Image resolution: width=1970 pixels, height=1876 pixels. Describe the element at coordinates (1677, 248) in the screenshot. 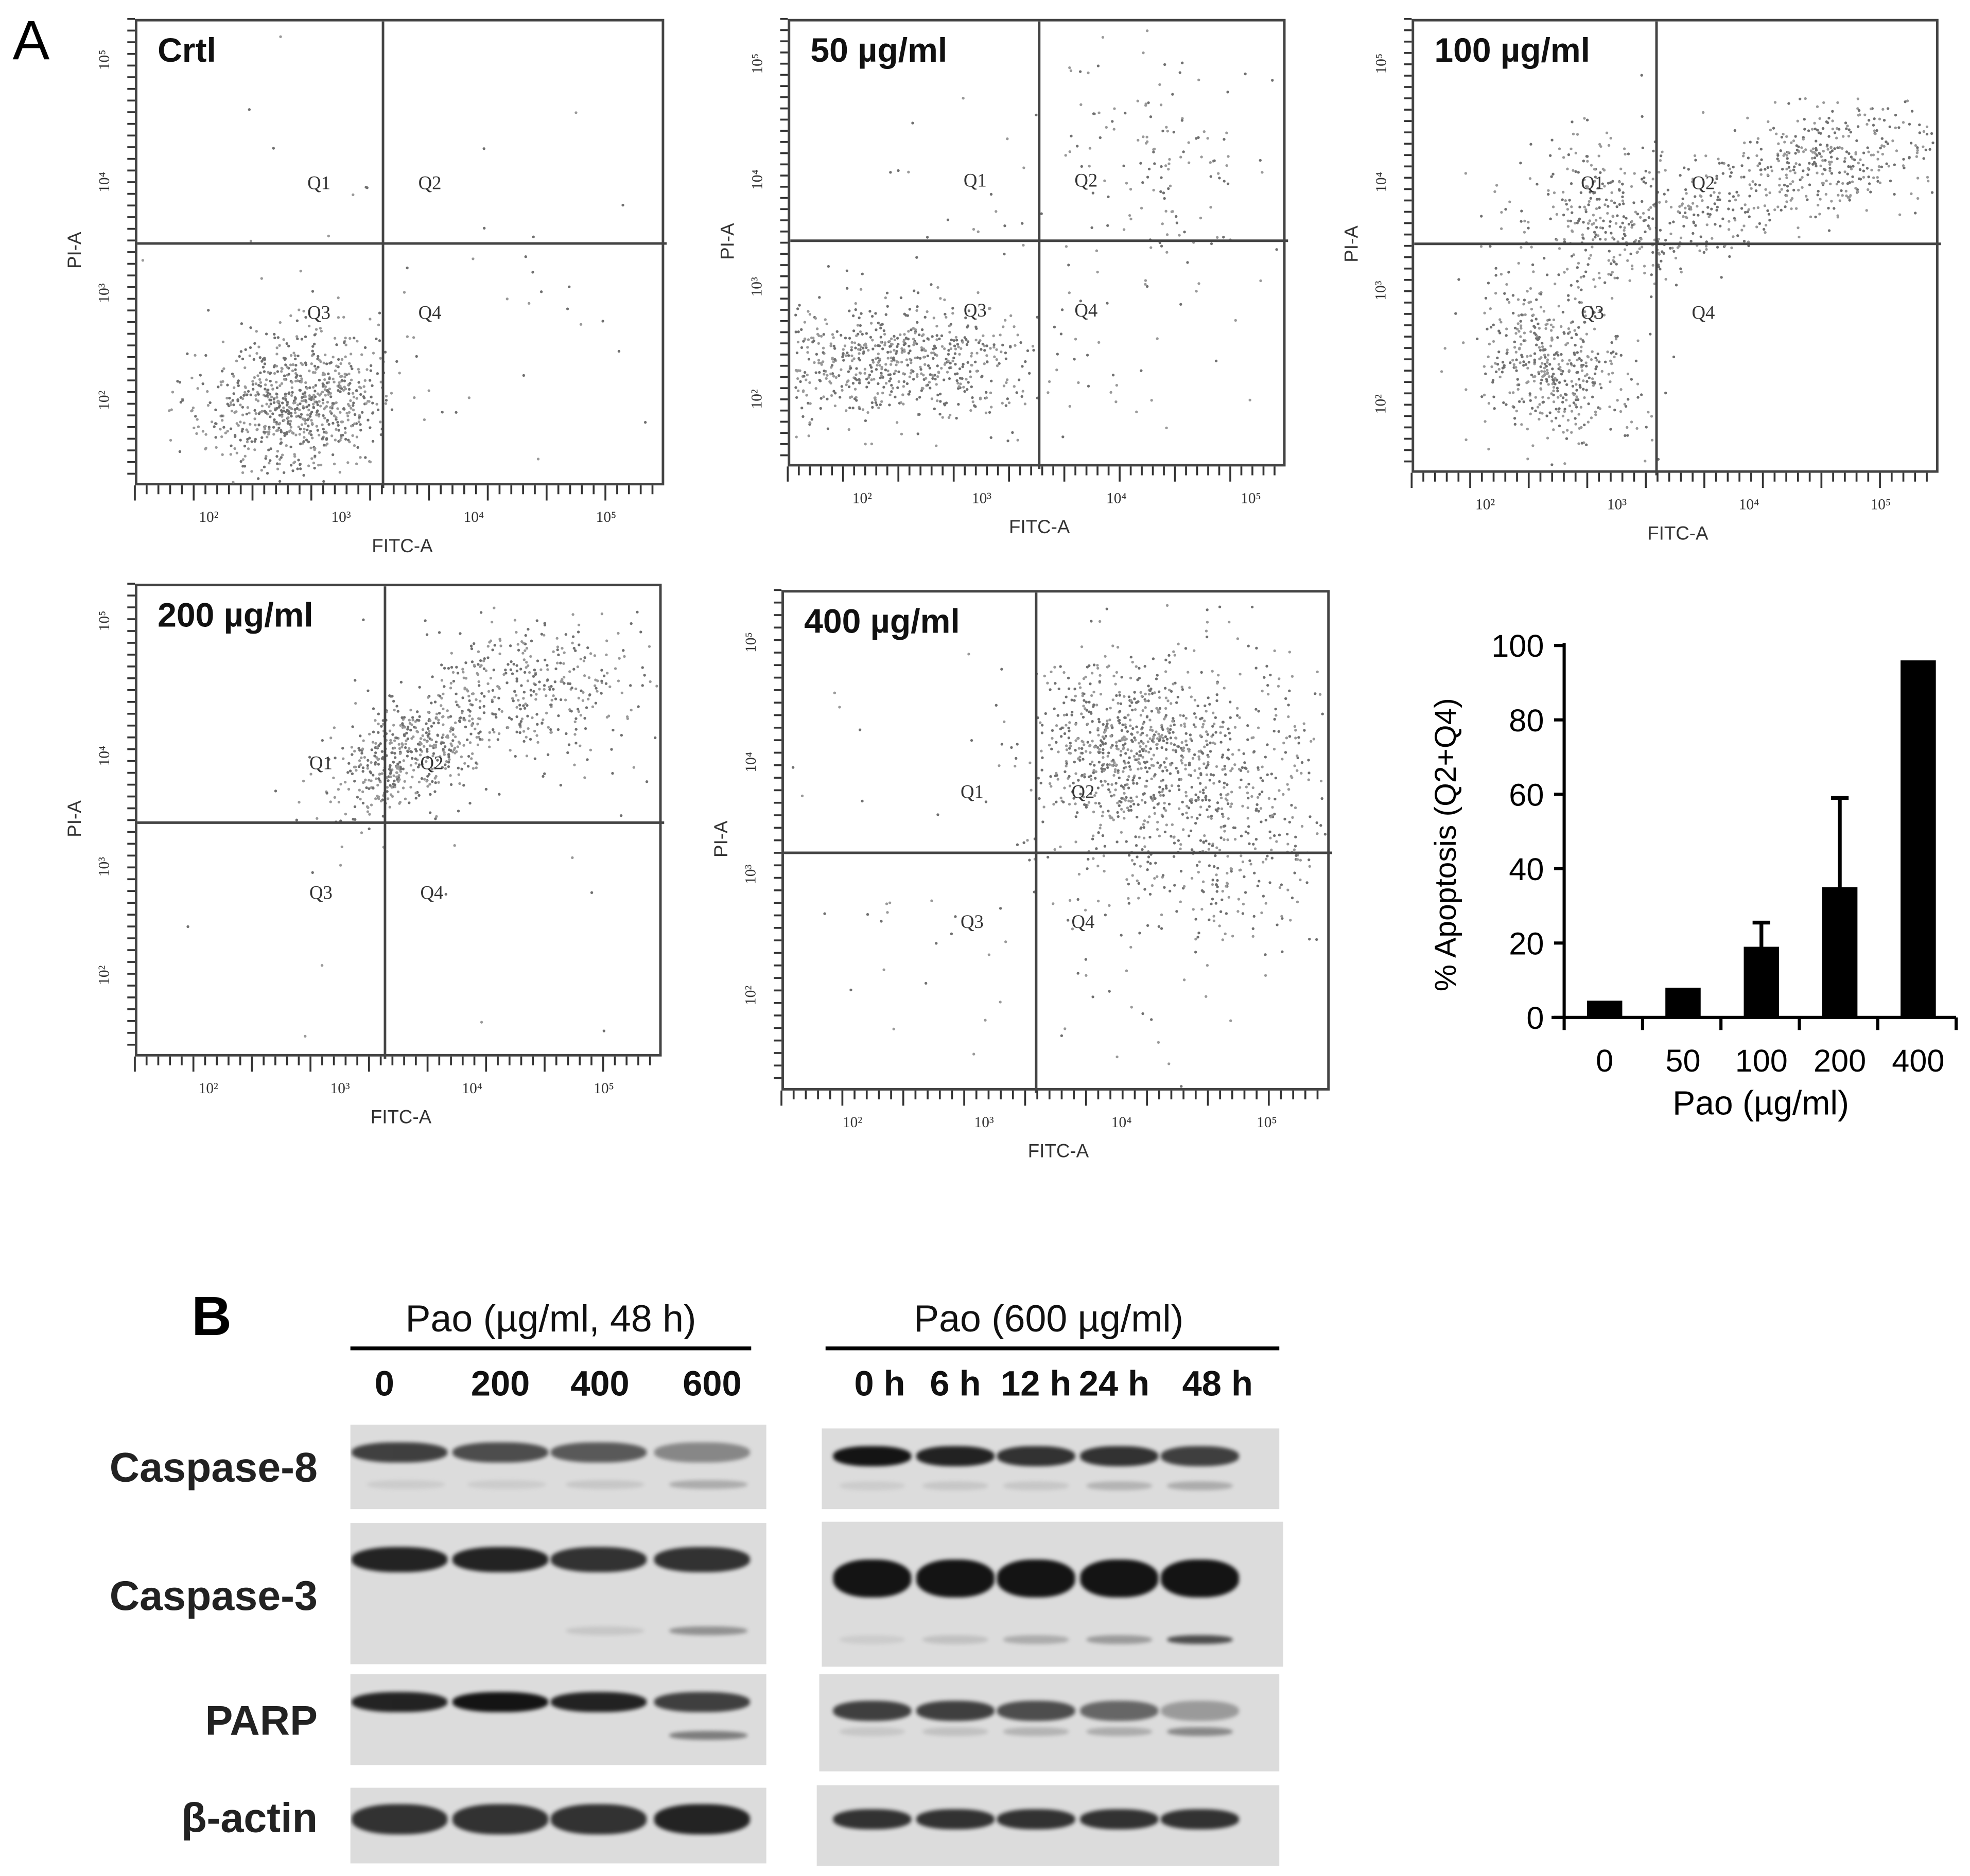

I see `scatter-layer` at that location.